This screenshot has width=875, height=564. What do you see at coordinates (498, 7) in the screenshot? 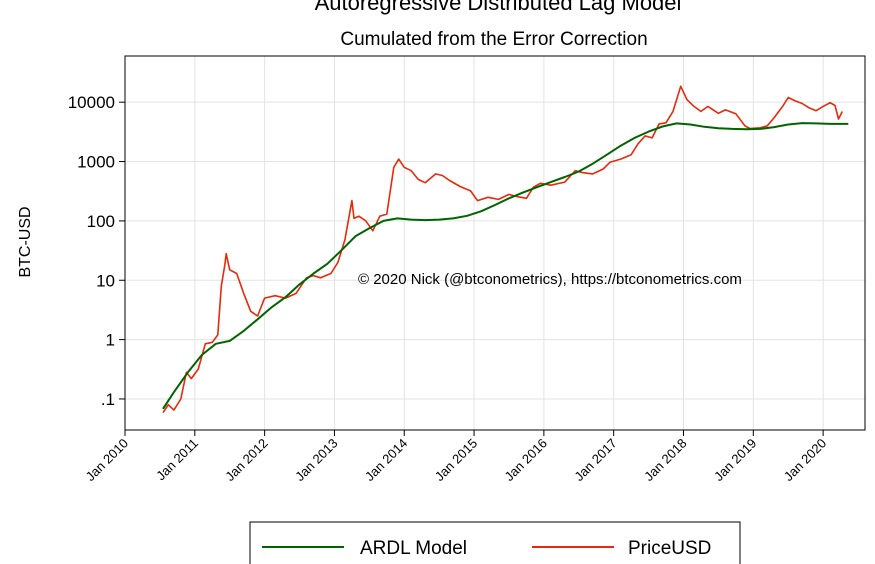
I see `chart-title: Autoregressive Distributed Lag Model` at bounding box center [498, 7].